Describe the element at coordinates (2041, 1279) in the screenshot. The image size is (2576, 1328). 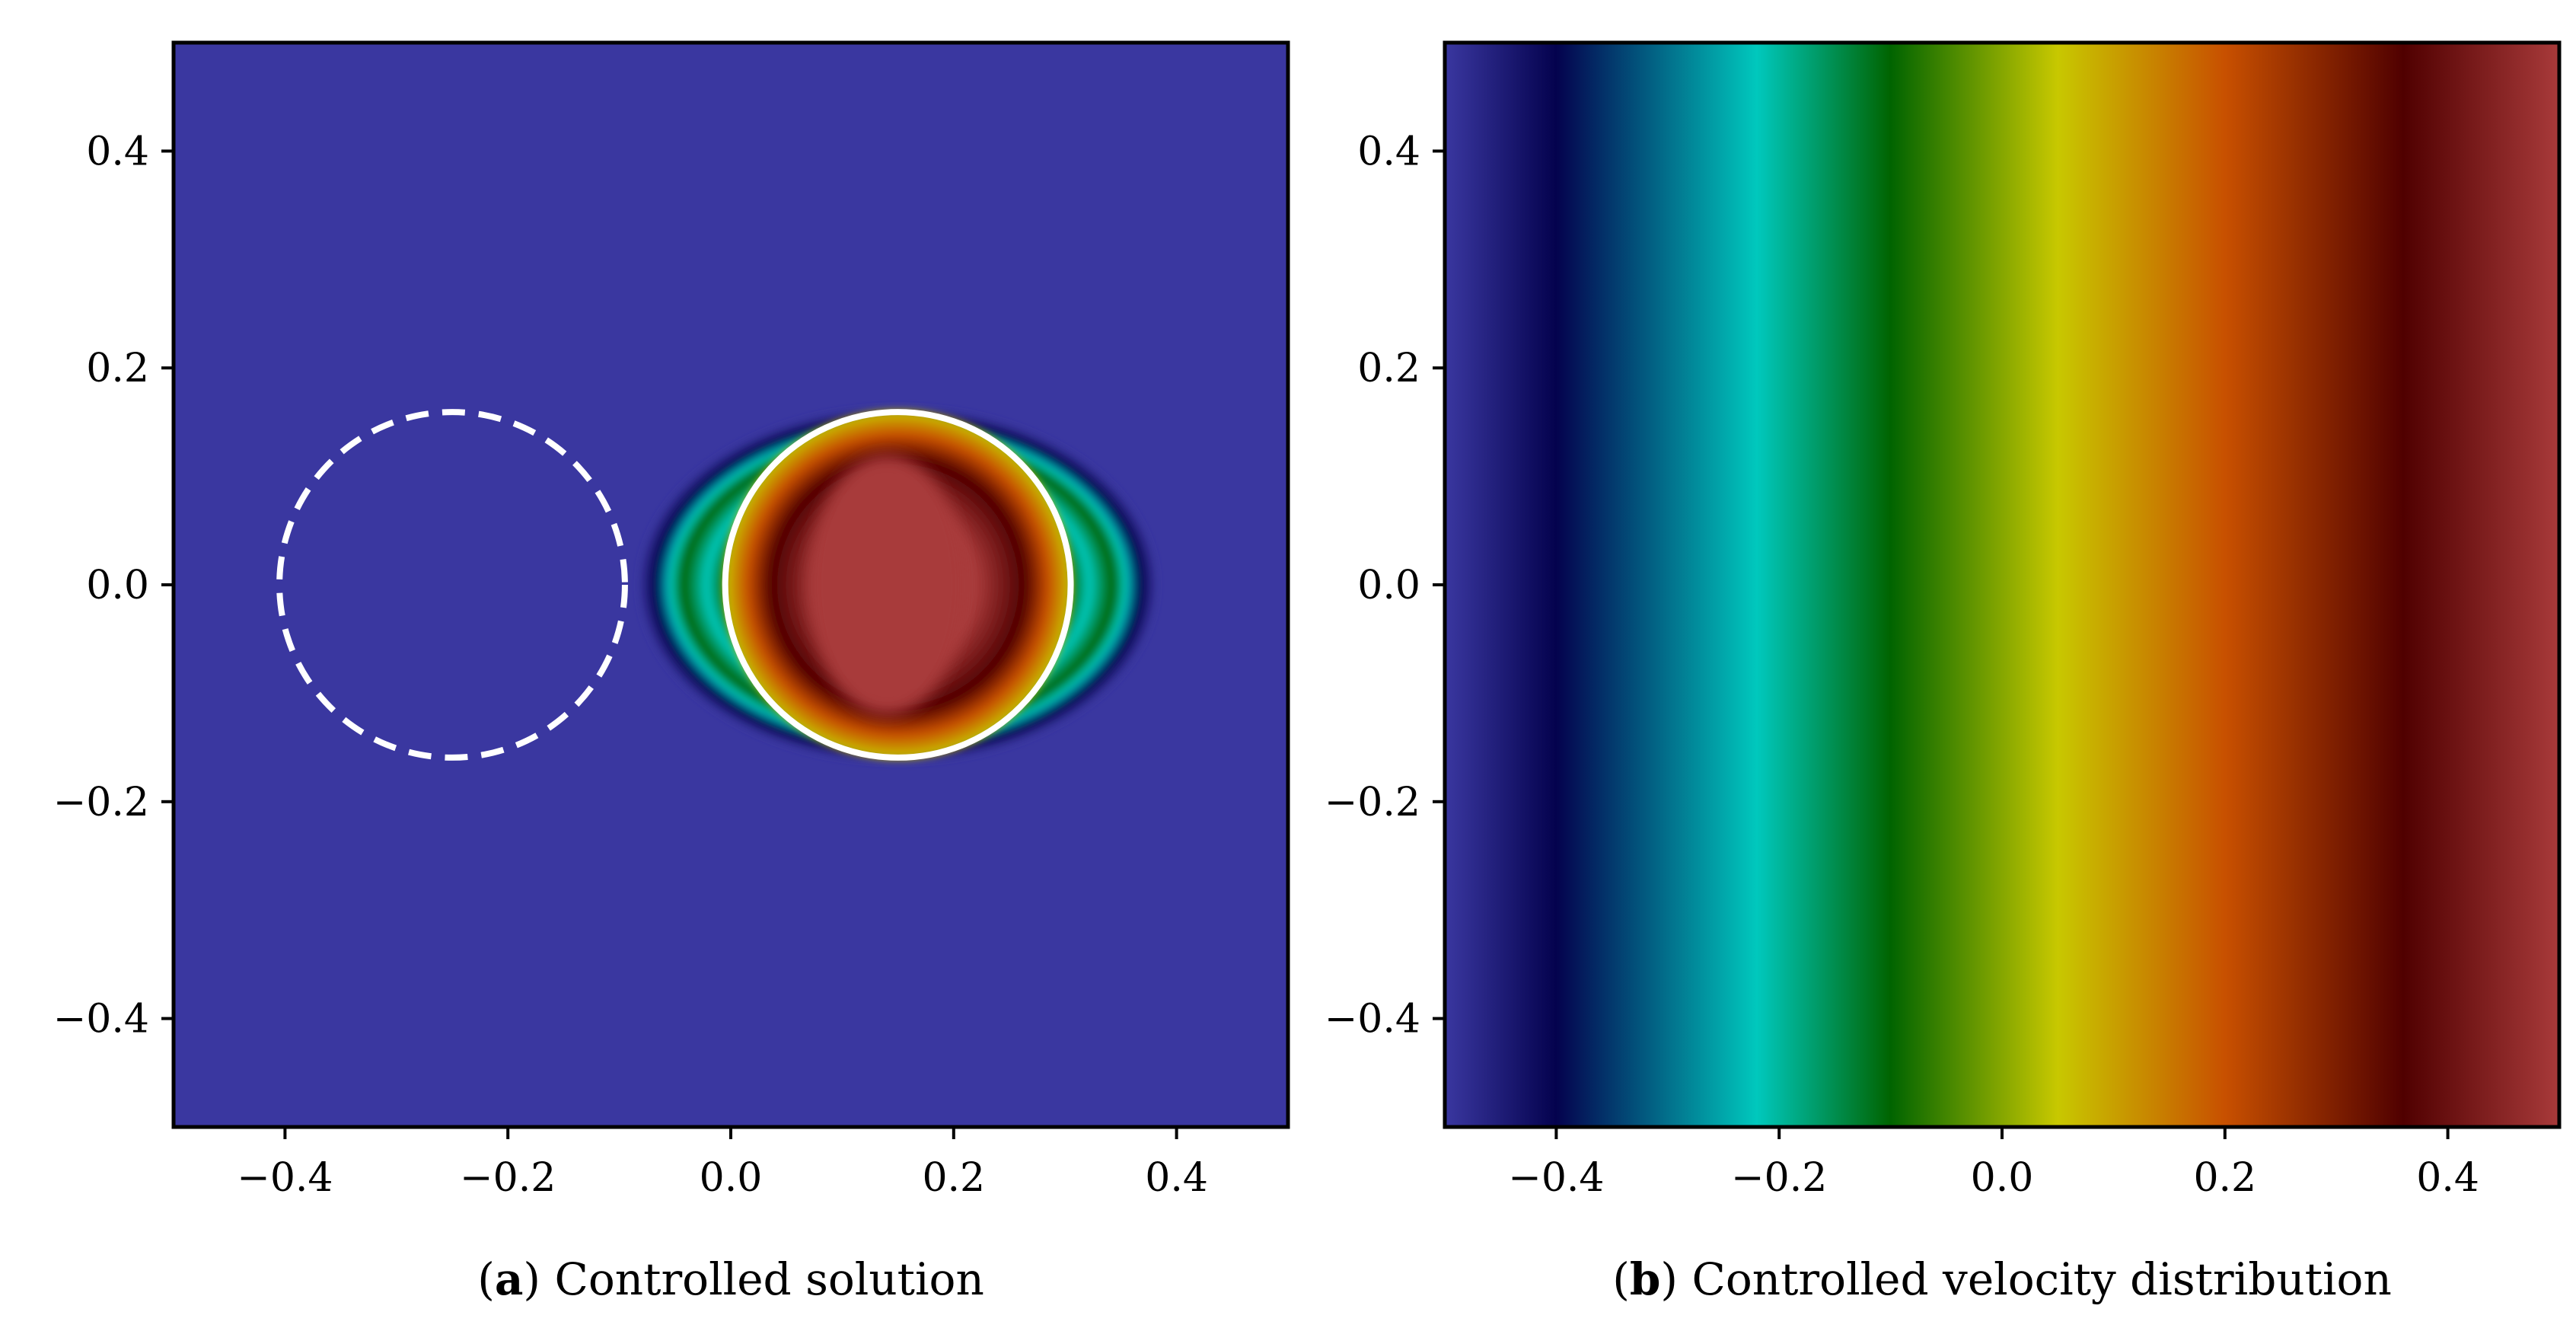
I see `caption-b-text: Controlled velocity distribution` at that location.